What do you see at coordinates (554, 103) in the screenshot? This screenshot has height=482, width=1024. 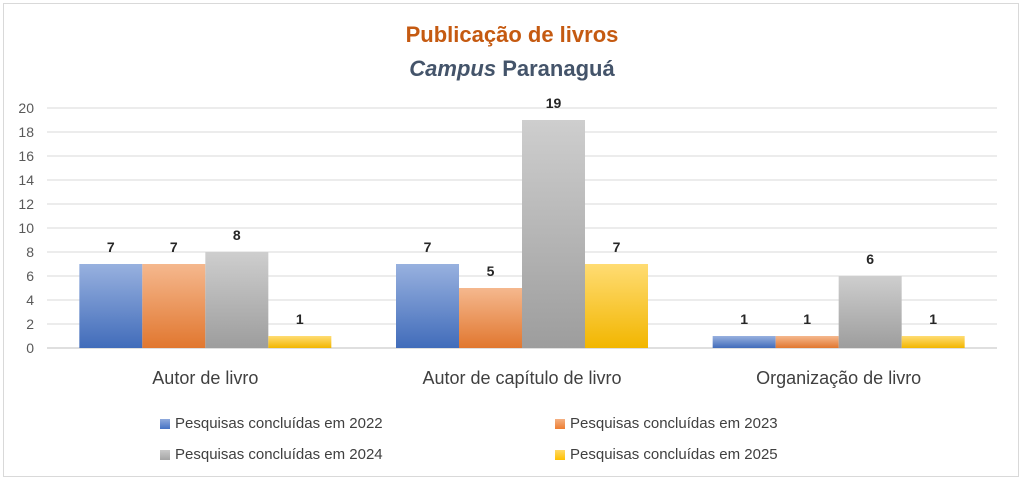 I see `data-label: 19` at bounding box center [554, 103].